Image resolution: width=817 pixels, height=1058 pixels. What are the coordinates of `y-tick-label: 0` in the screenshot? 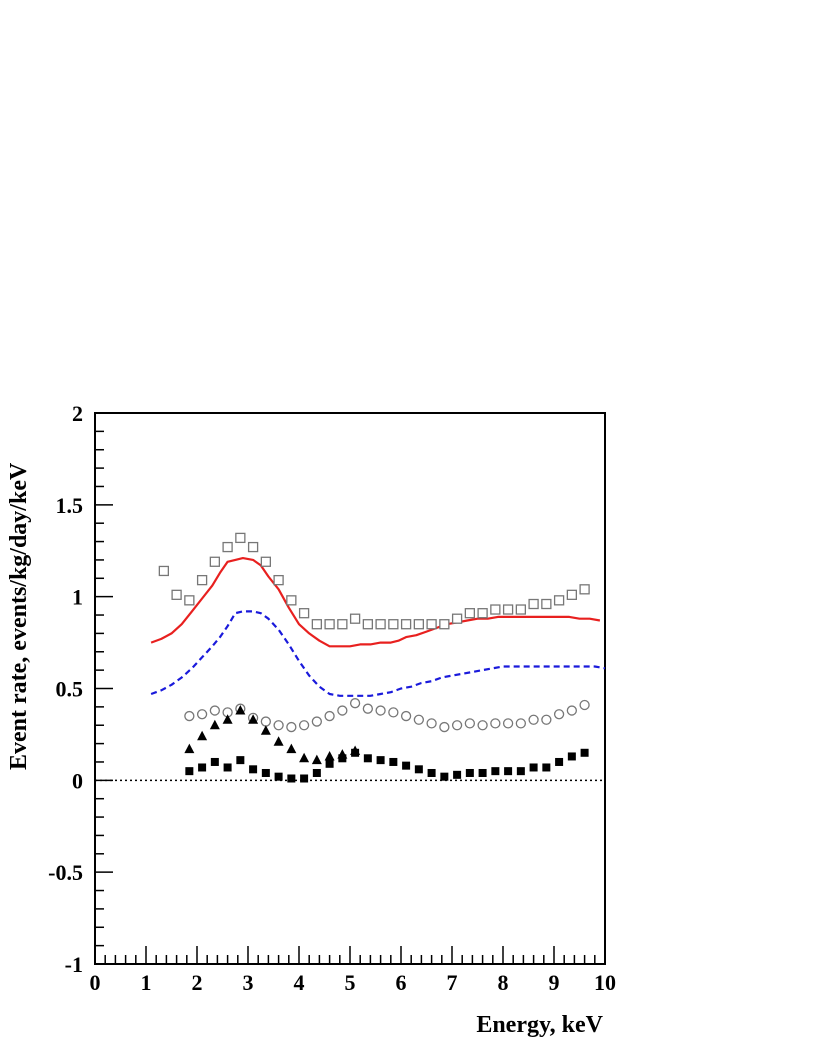 It's located at (77, 780).